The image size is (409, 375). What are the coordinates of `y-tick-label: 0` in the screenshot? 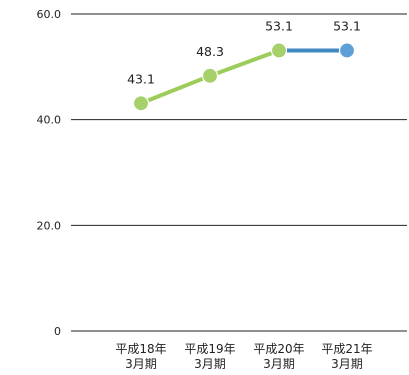 It's located at (57, 331).